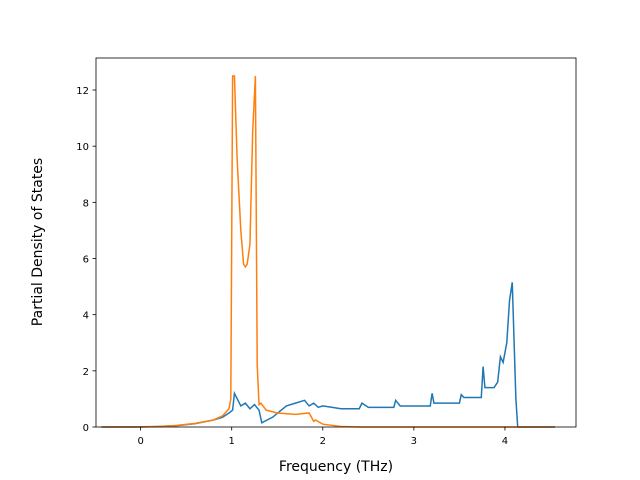 The height and width of the screenshot is (480, 640). I want to click on x-axis-label: Frequency (THz), so click(336, 467).